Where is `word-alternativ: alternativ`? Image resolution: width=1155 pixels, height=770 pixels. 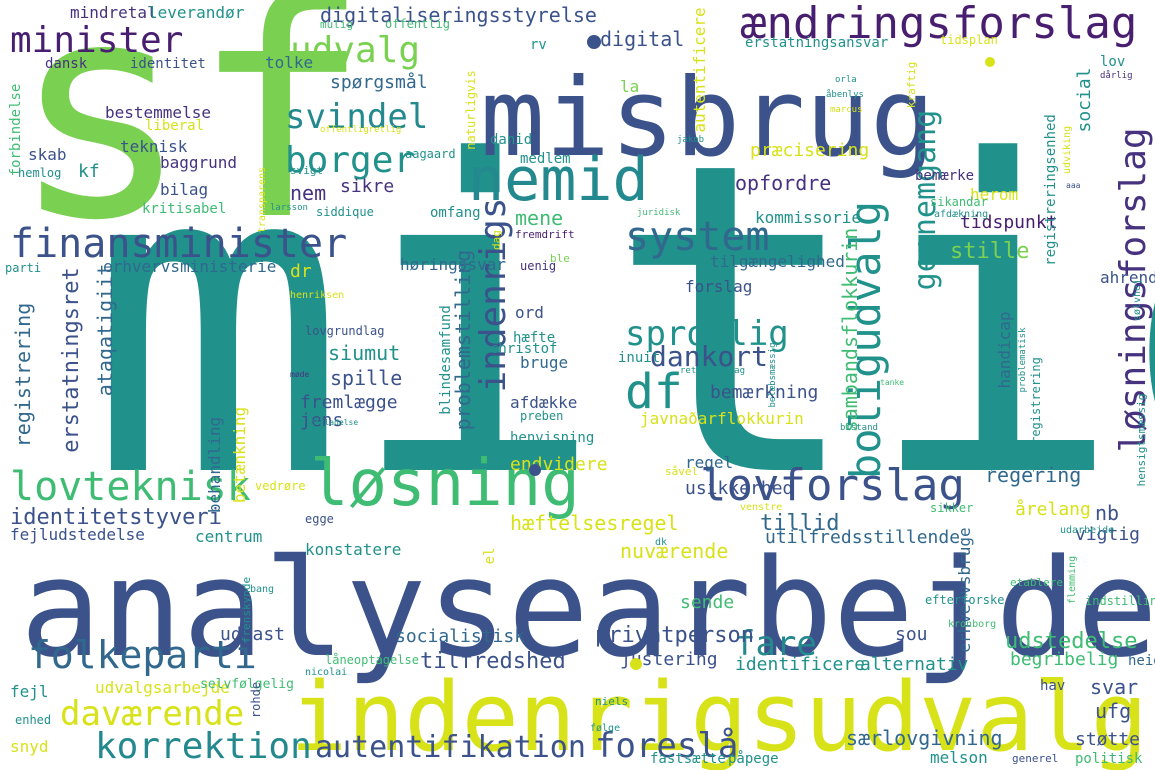
word-alternativ: alternativ is located at coordinates (914, 664).